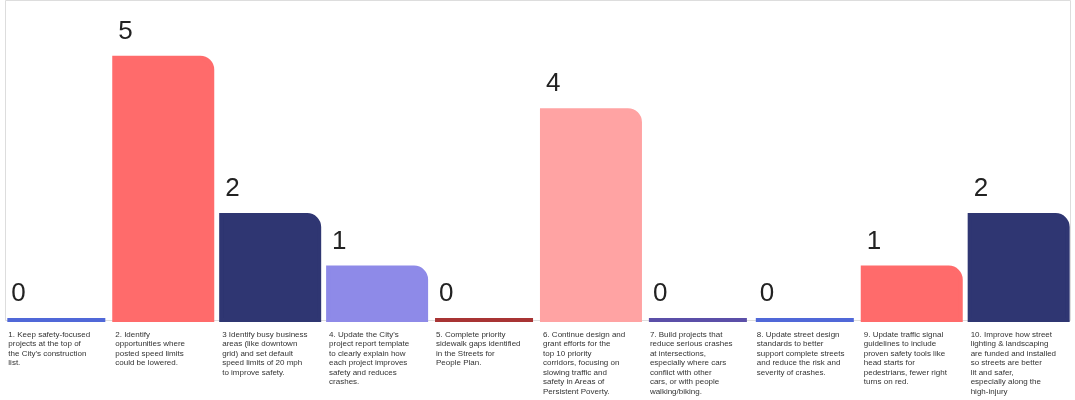  Describe the element at coordinates (369, 357) in the screenshot. I see `x-tick-label: 4. Update the City's project report template to clearly explain how each project improves safety and reduces crashes.` at that location.